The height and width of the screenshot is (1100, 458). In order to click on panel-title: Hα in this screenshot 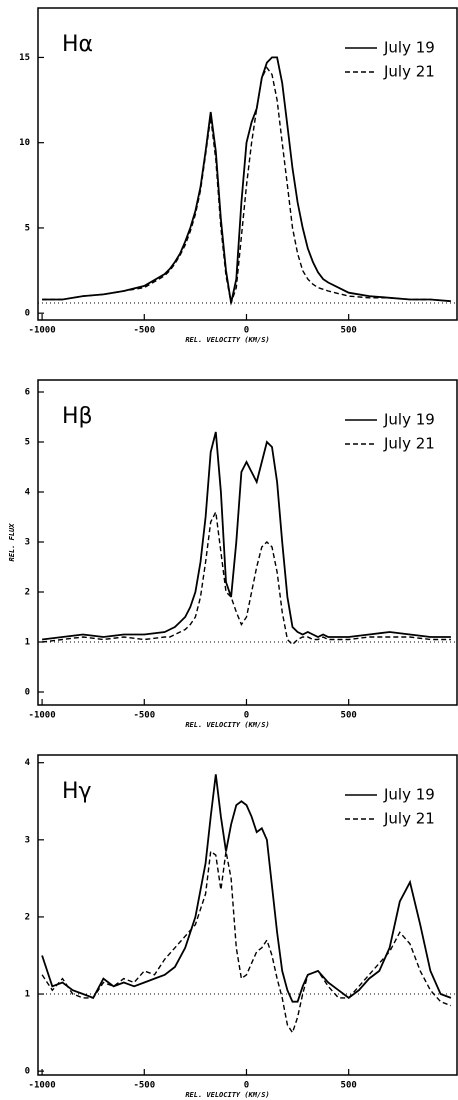, I will do `click(77, 44)`.